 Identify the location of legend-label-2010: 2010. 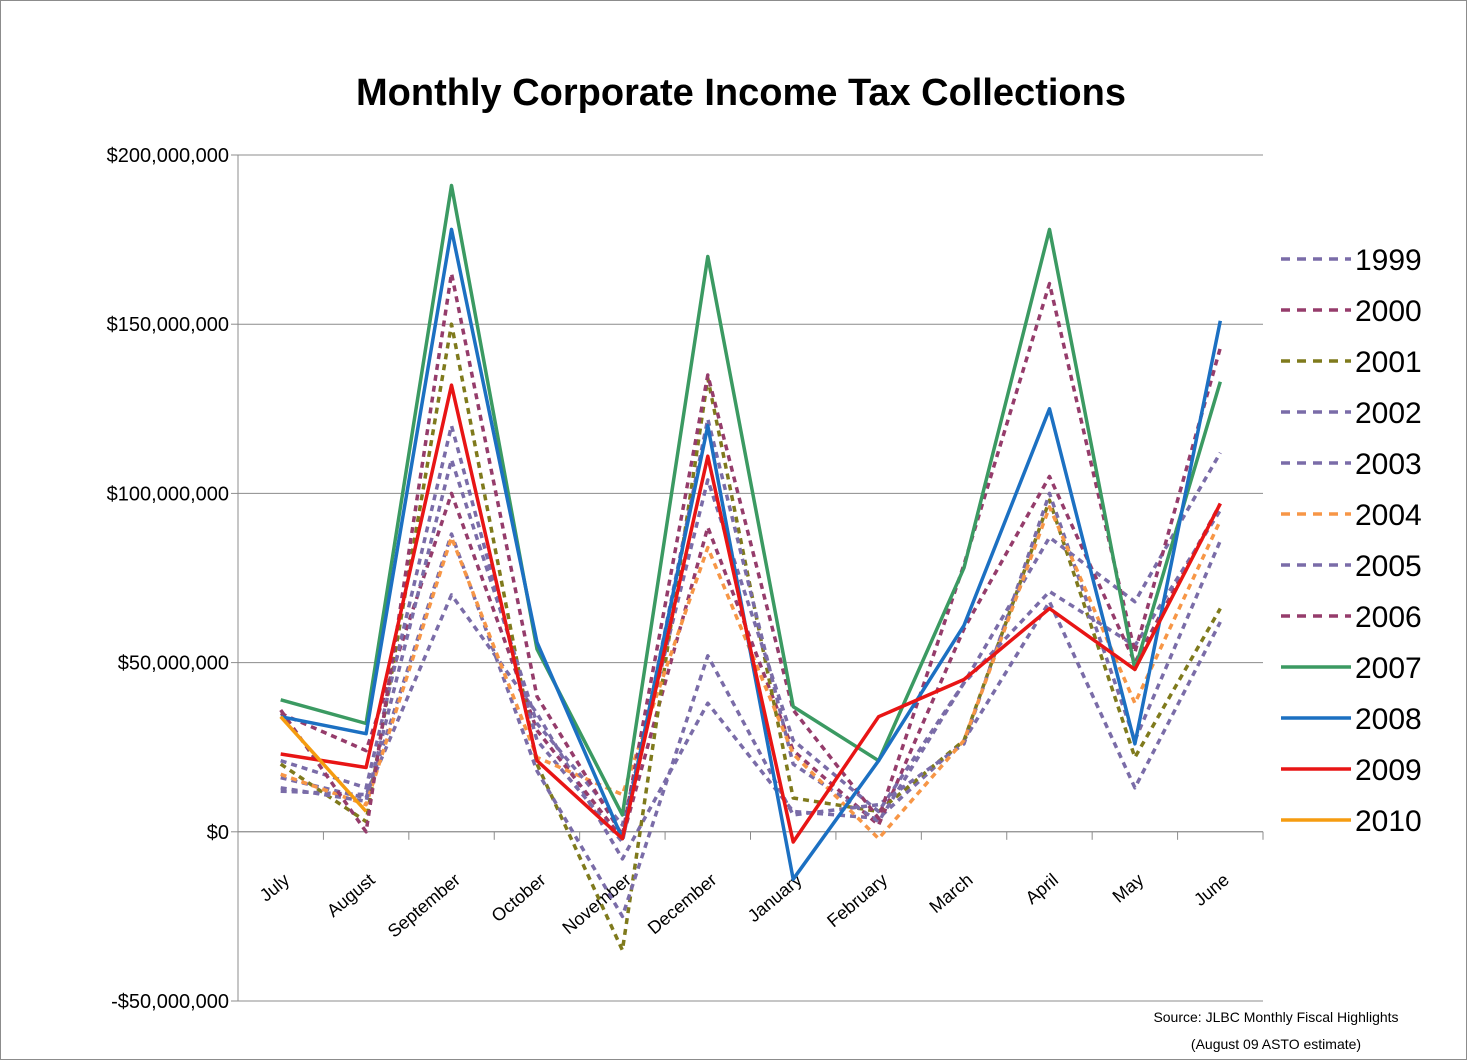
(1388, 821).